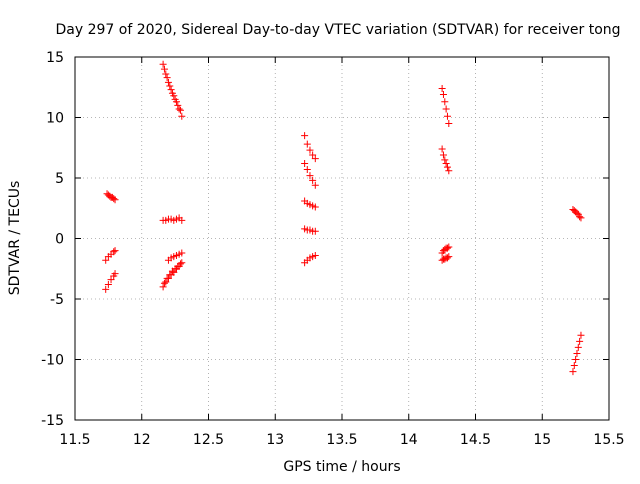  What do you see at coordinates (55, 58) in the screenshot?
I see `y-tick-label: 15` at bounding box center [55, 58].